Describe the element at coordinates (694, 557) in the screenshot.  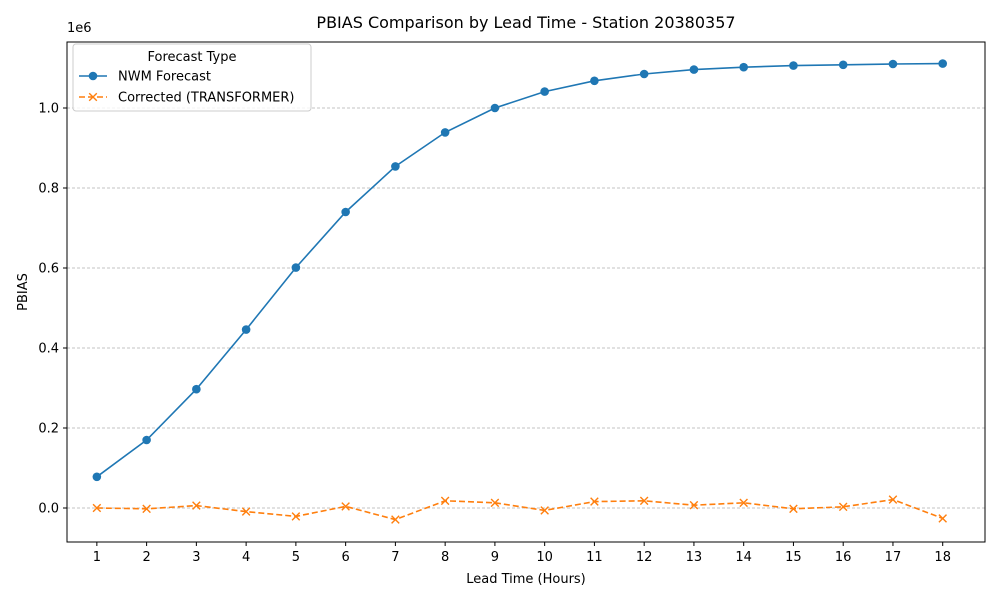
I see `x-tick-label: 13` at that location.